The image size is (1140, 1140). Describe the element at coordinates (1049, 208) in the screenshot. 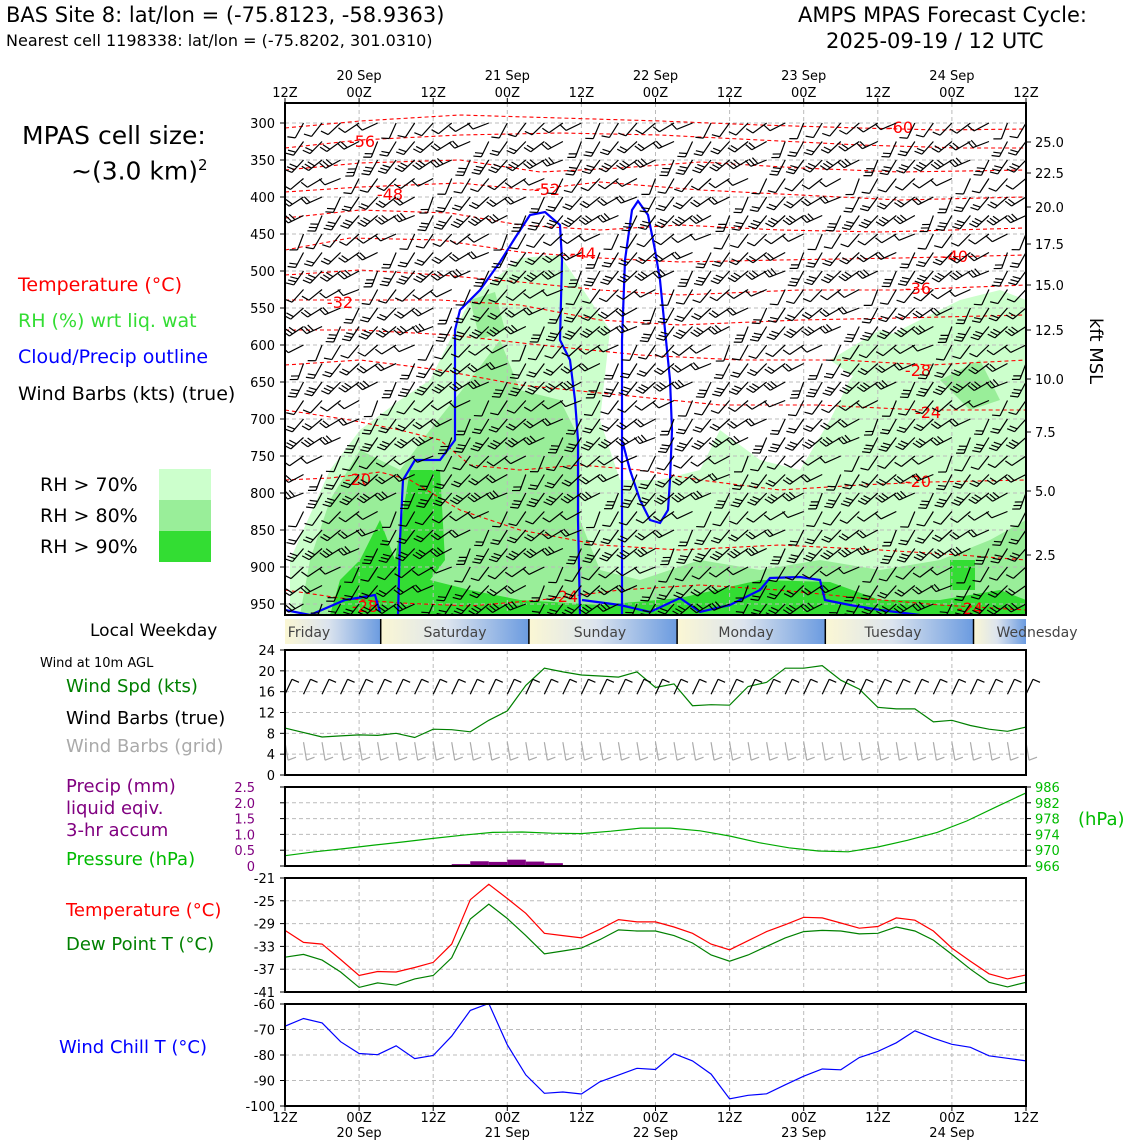

I see `kft-tick-label: 20.0` at that location.